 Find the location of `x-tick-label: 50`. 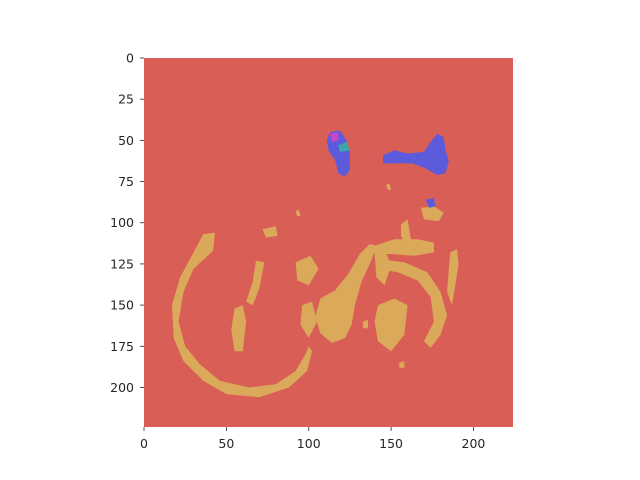

x-tick-label: 50 is located at coordinates (226, 443).